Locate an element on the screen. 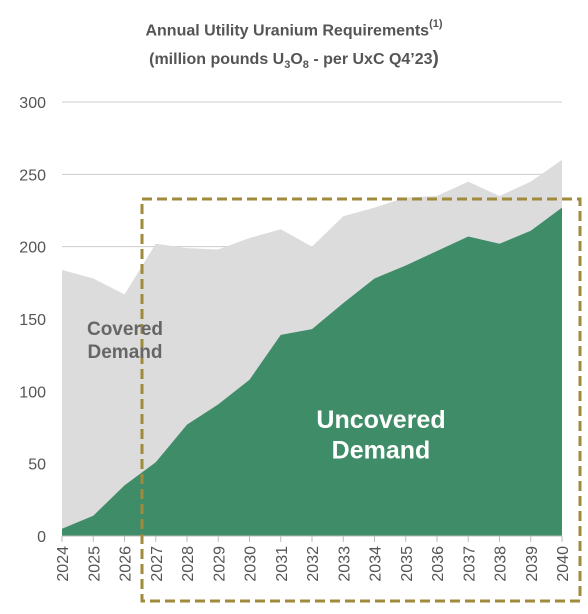 Image resolution: width=588 pixels, height=614 pixels. covered-demand-label: Covered Demand is located at coordinates (125, 341).